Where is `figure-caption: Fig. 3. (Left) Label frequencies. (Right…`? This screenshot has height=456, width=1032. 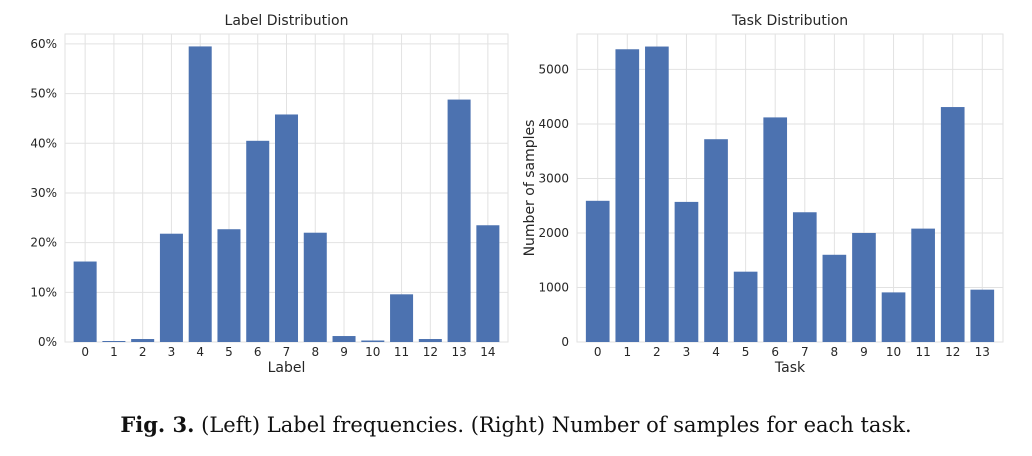 figure-caption: Fig. 3. (Left) Label frequencies. (Right… is located at coordinates (516, 424).